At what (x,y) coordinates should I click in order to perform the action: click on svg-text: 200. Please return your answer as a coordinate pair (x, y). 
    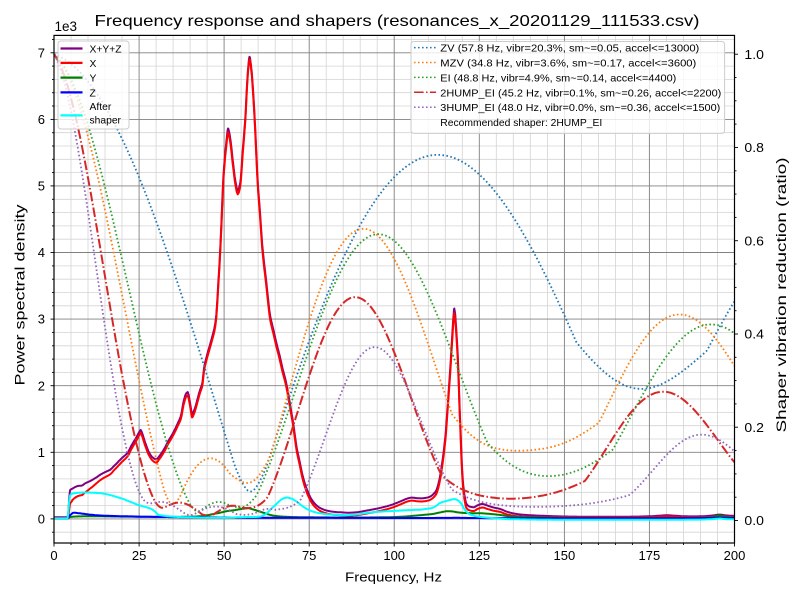
    Looking at the image, I should click on (735, 555).